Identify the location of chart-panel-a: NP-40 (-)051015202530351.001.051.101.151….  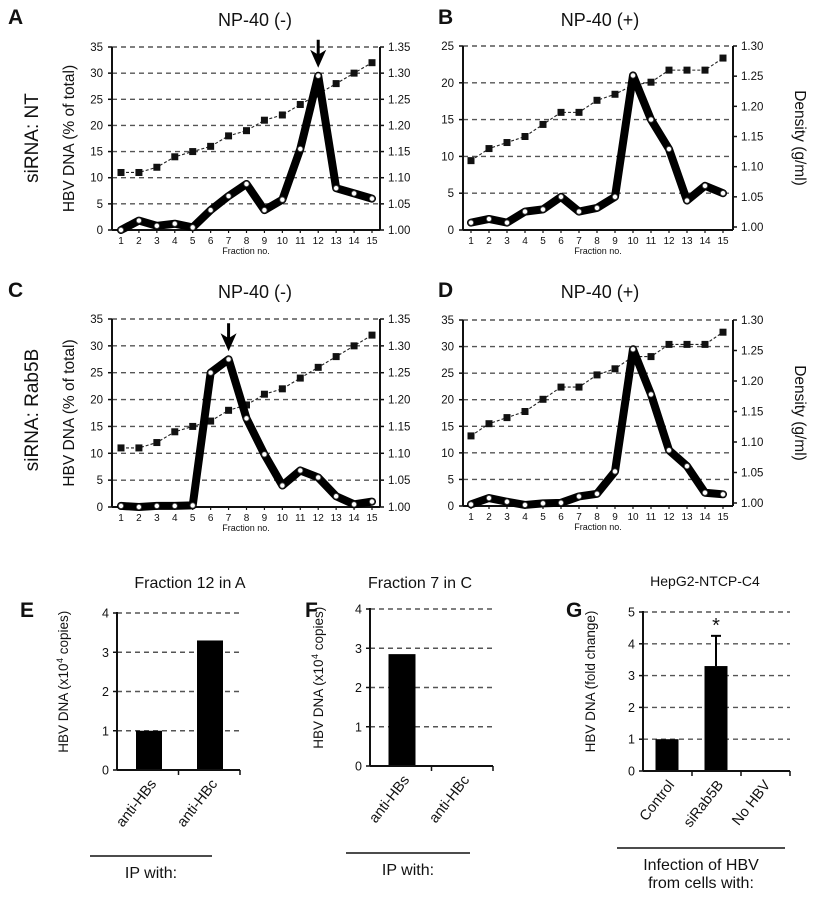
(235, 133).